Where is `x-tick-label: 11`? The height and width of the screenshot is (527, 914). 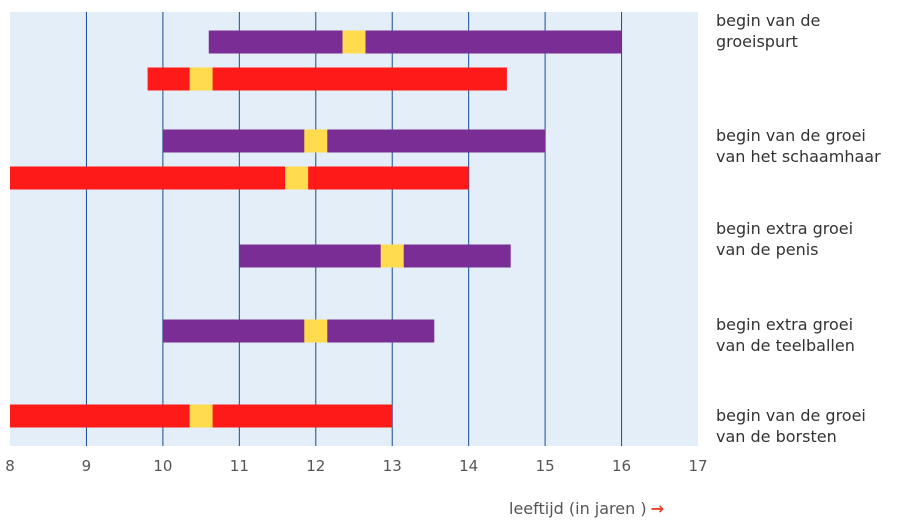 x-tick-label: 11 is located at coordinates (239, 466).